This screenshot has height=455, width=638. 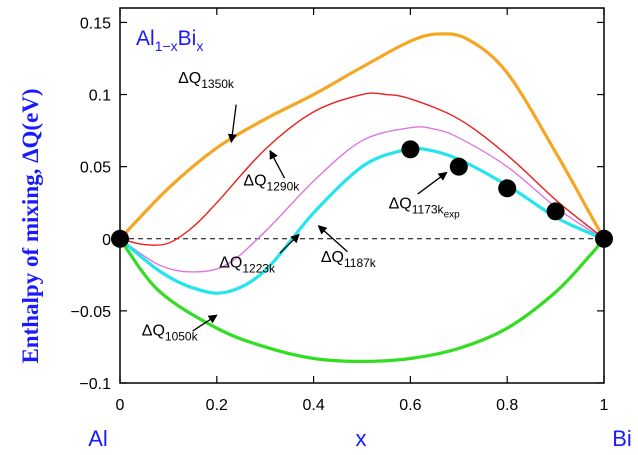 I want to click on annotation-ann-1173: ΔQ1173kexp, so click(x=425, y=195).